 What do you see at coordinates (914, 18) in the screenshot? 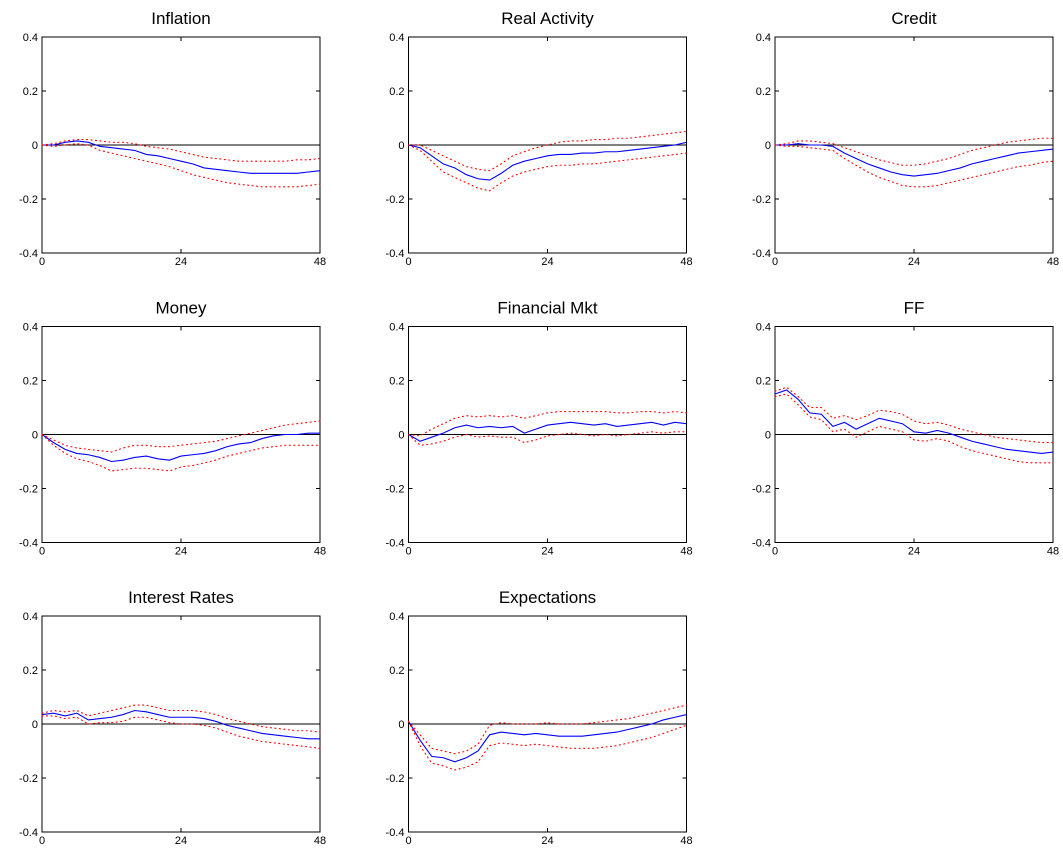
I see `subplot-title: Credit` at bounding box center [914, 18].